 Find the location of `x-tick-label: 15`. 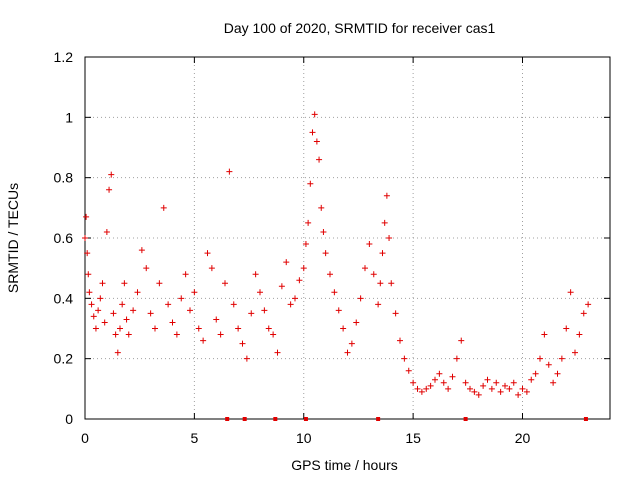

x-tick-label: 15 is located at coordinates (413, 438).